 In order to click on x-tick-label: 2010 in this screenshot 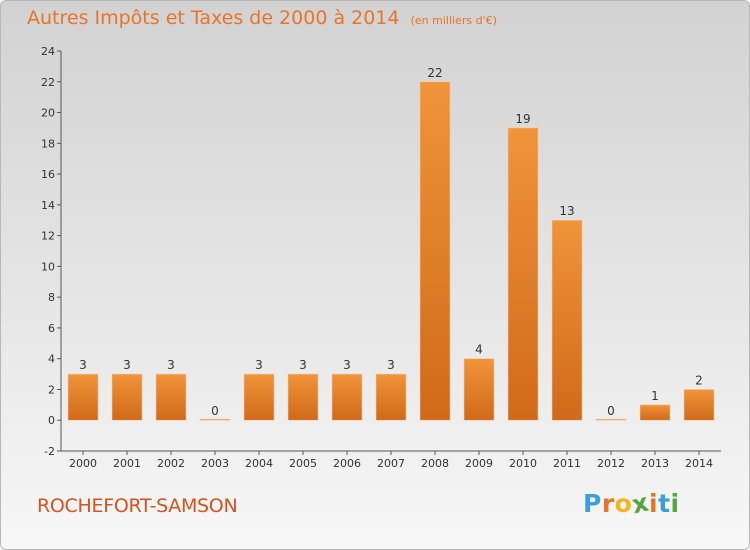, I will do `click(523, 463)`.